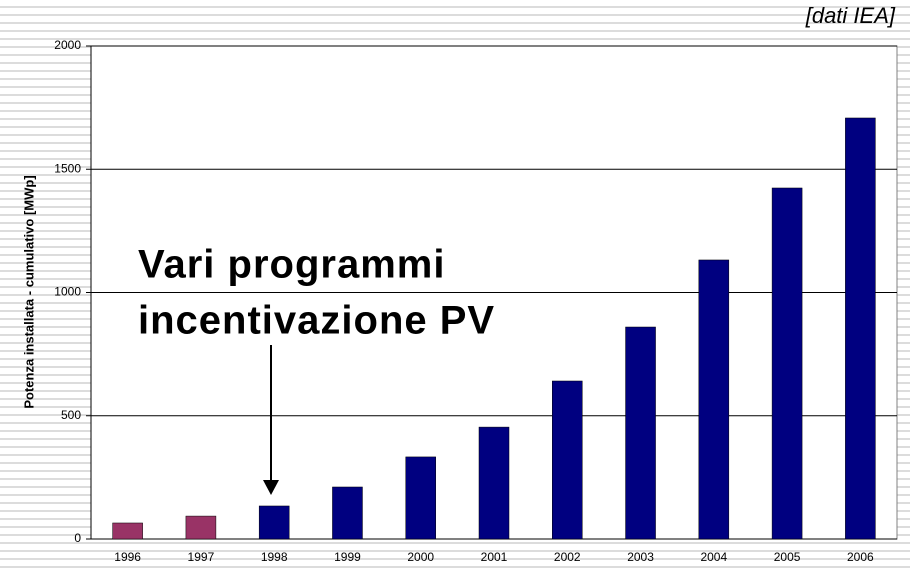  What do you see at coordinates (787, 557) in the screenshot?
I see `x-tick-label: 2005` at bounding box center [787, 557].